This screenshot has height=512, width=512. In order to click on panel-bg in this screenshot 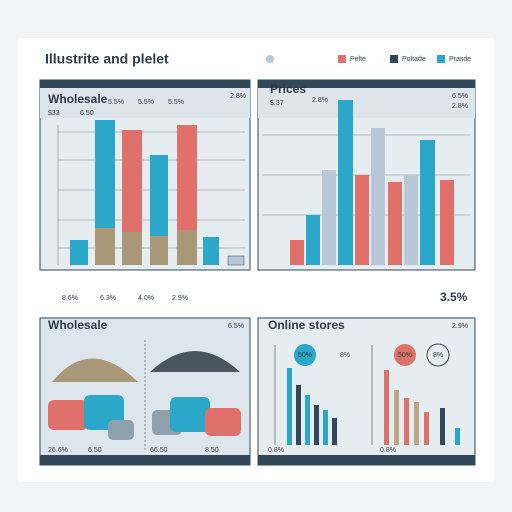, I will do `click(366, 391)`.